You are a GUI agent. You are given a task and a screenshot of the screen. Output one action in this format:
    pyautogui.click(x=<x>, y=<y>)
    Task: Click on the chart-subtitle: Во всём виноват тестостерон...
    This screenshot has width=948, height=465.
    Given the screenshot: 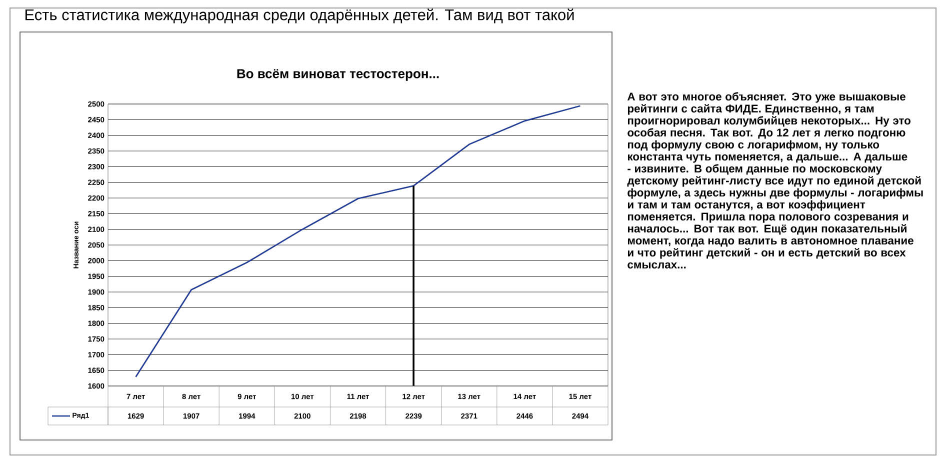 What is the action you would take?
    pyautogui.click(x=338, y=75)
    